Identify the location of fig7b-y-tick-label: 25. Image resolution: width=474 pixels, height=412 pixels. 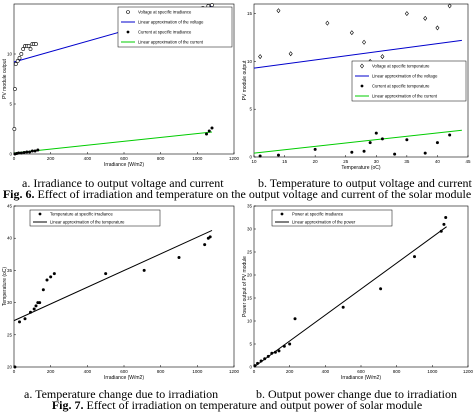
(250, 252).